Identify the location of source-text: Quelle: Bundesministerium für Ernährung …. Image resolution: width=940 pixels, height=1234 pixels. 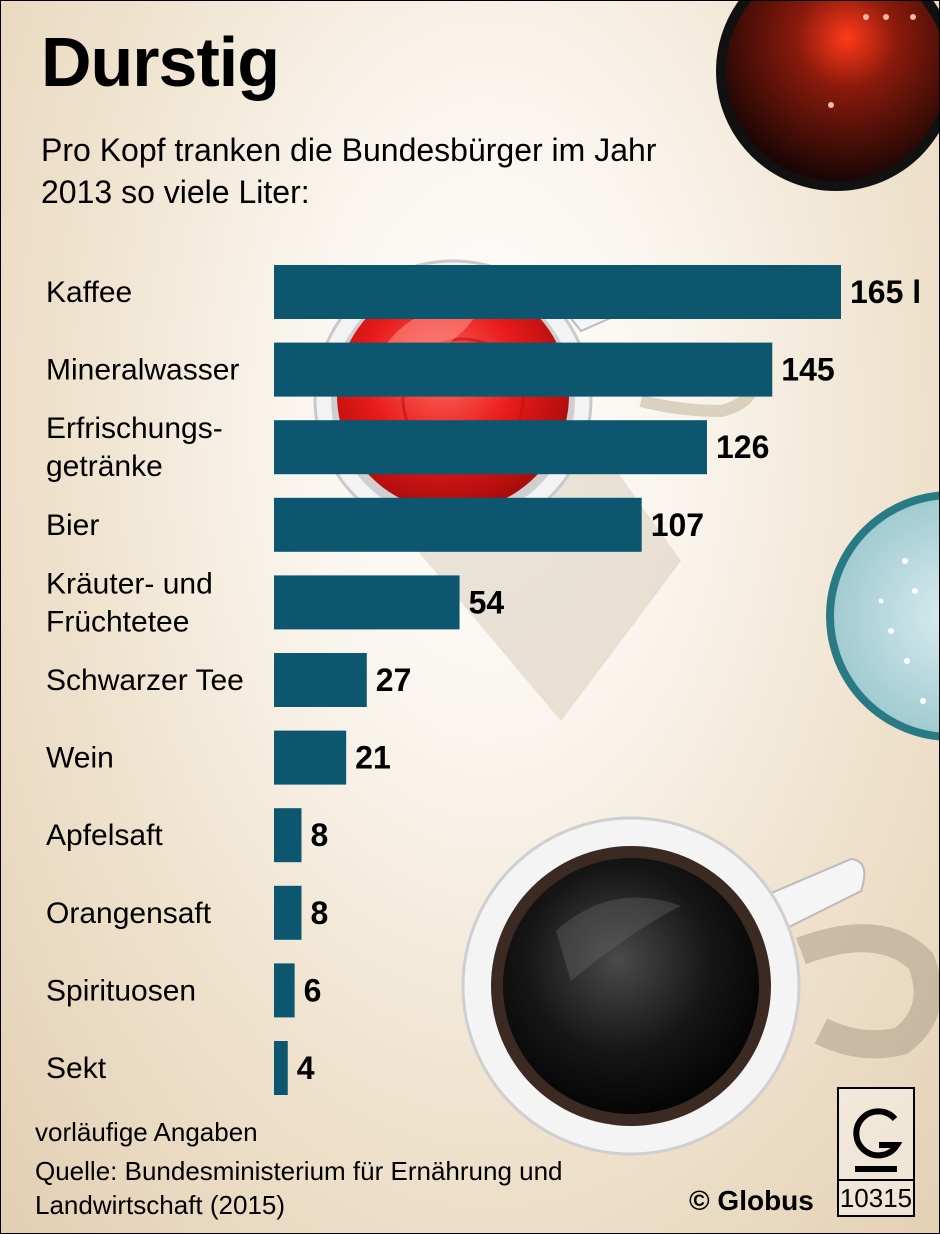
(299, 1188).